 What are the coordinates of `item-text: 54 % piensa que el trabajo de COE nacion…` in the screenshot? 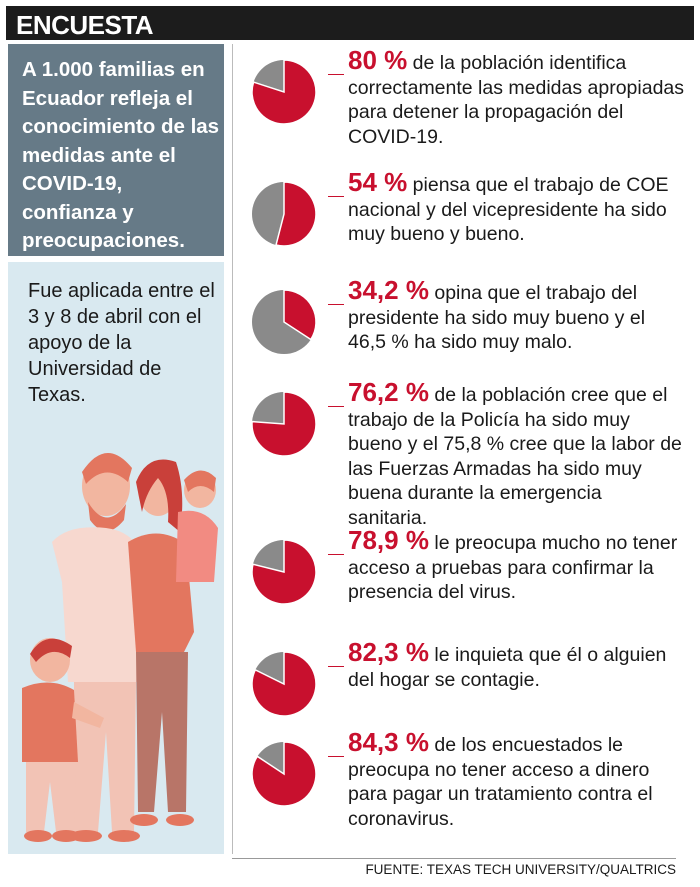 It's located at (516, 207).